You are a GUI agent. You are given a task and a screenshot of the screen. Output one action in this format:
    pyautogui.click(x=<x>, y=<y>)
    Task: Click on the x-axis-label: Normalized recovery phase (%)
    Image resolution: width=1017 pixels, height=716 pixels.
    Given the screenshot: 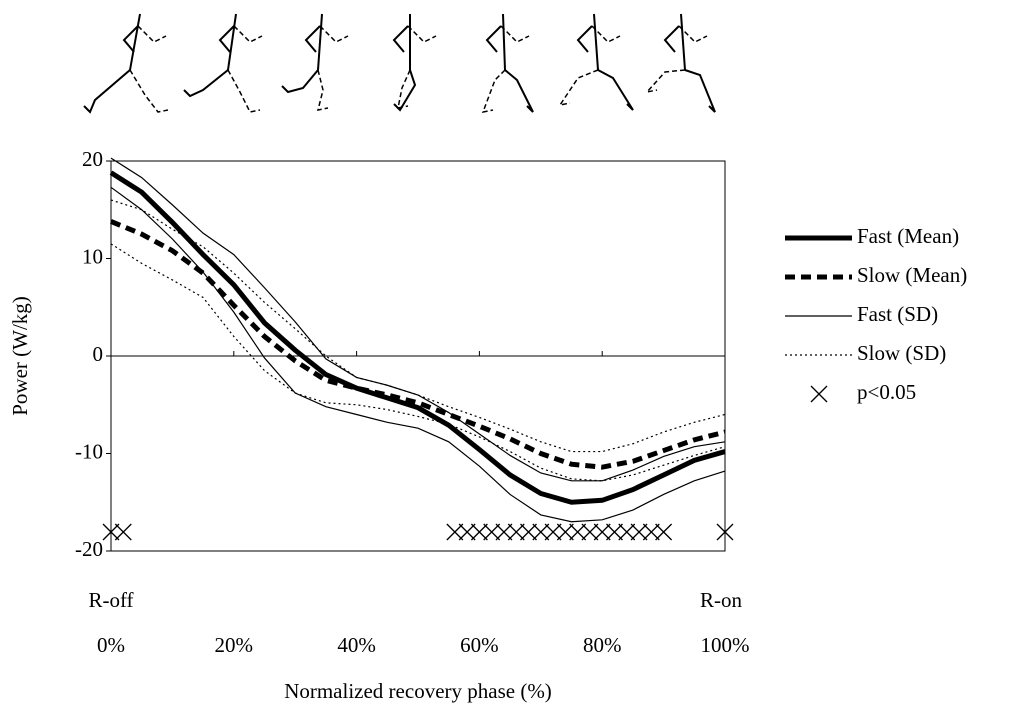 What is the action you would take?
    pyautogui.click(x=418, y=691)
    